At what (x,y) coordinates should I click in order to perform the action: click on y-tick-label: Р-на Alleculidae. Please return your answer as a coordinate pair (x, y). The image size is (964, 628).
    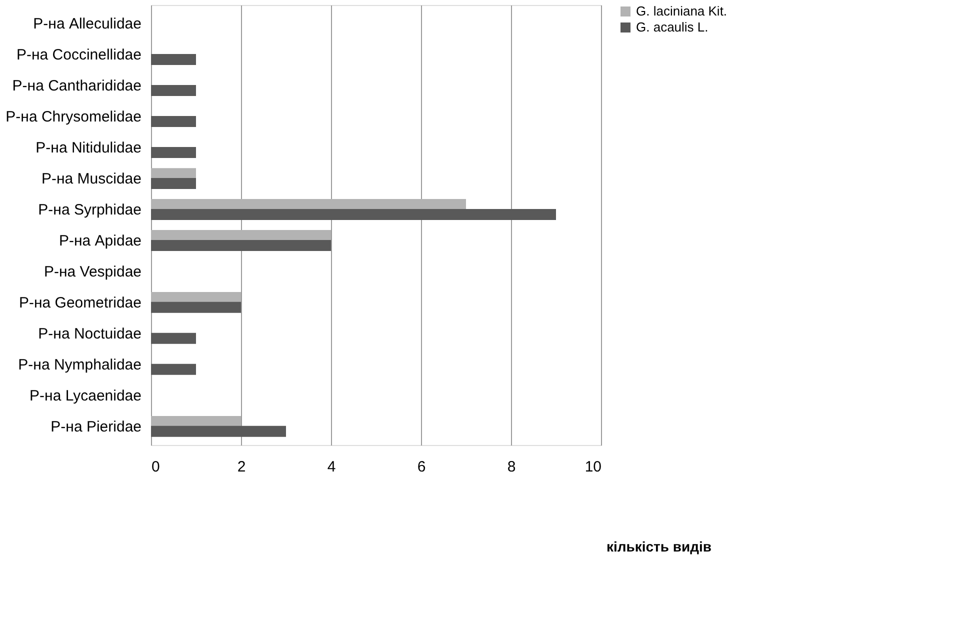
    Looking at the image, I should click on (87, 24).